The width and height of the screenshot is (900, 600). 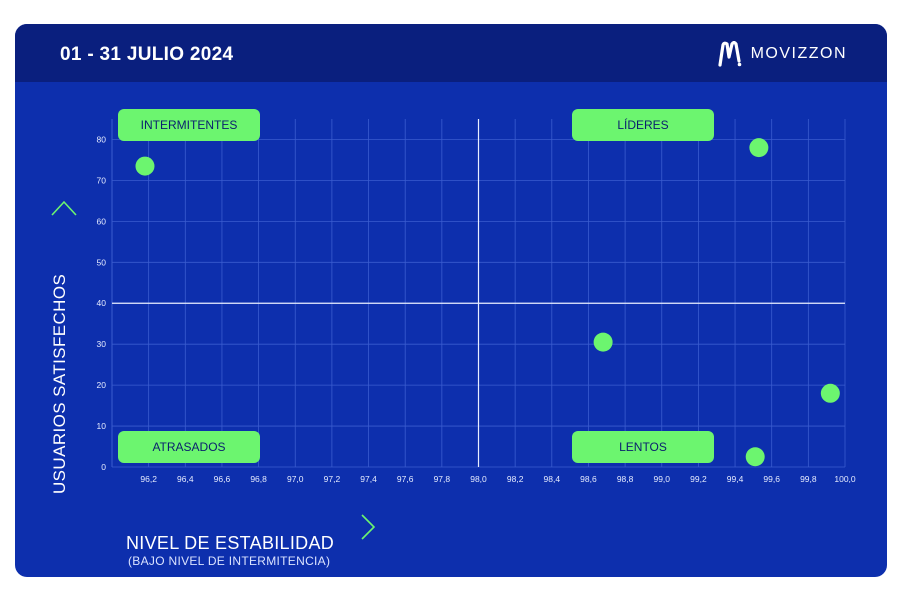 What do you see at coordinates (451, 53) in the screenshot?
I see `header-bar: 01 - 31 JULIO 2024 MOVIZZON` at bounding box center [451, 53].